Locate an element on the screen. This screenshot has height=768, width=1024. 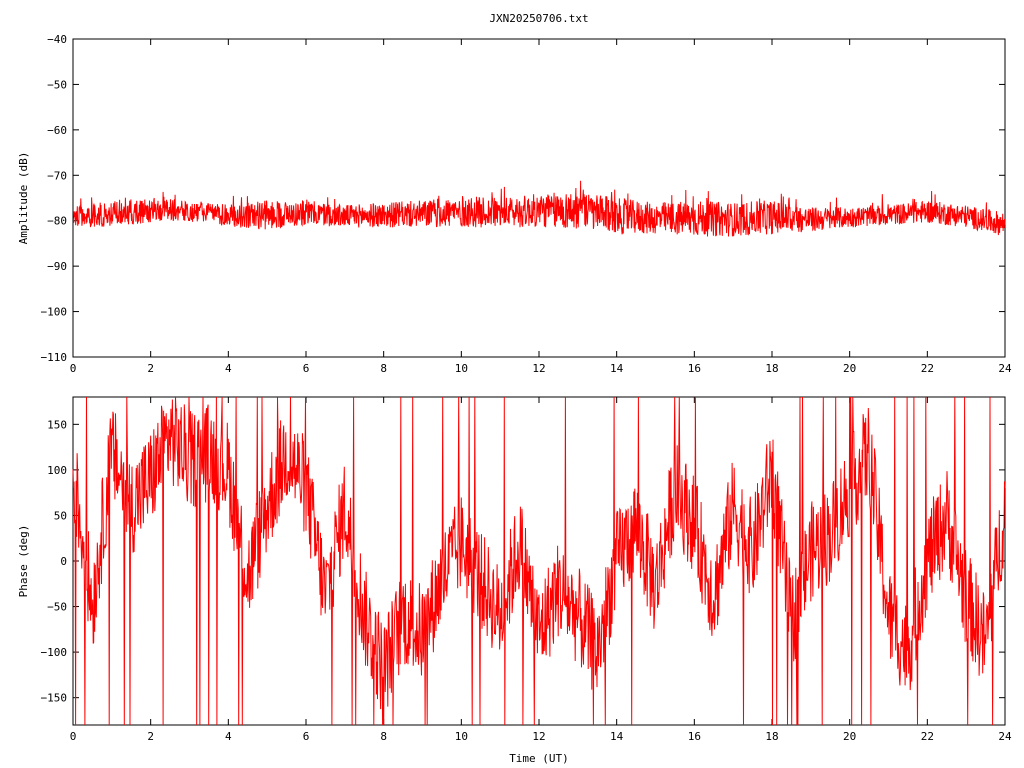
y-tick-label: −110 is located at coordinates (54, 357).